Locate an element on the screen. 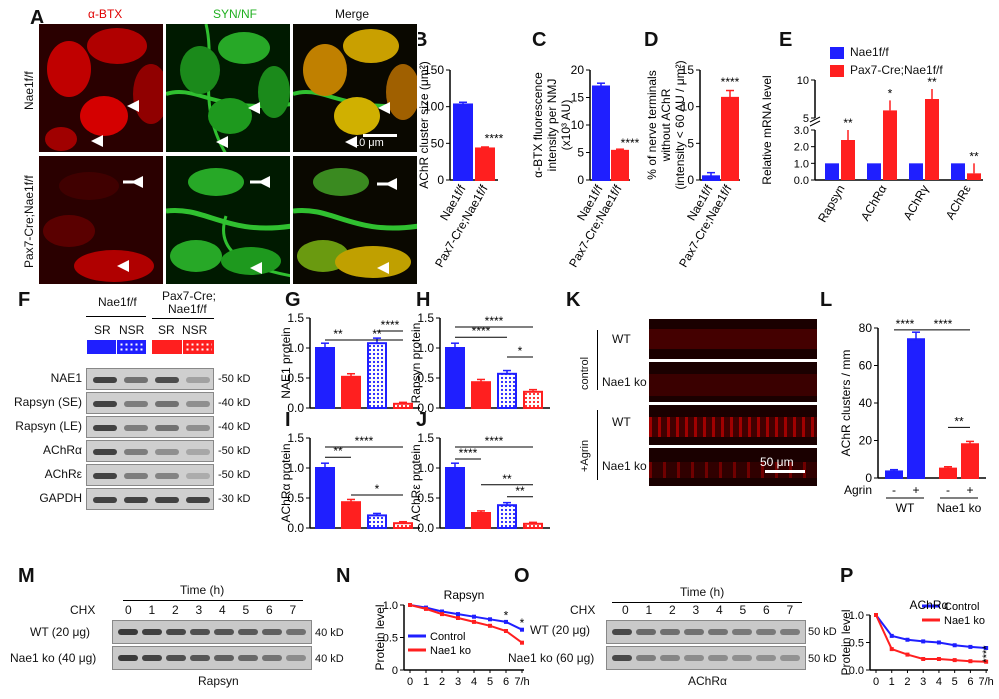 The height and width of the screenshot is (699, 999). lane-label: SR is located at coordinates (102, 330).